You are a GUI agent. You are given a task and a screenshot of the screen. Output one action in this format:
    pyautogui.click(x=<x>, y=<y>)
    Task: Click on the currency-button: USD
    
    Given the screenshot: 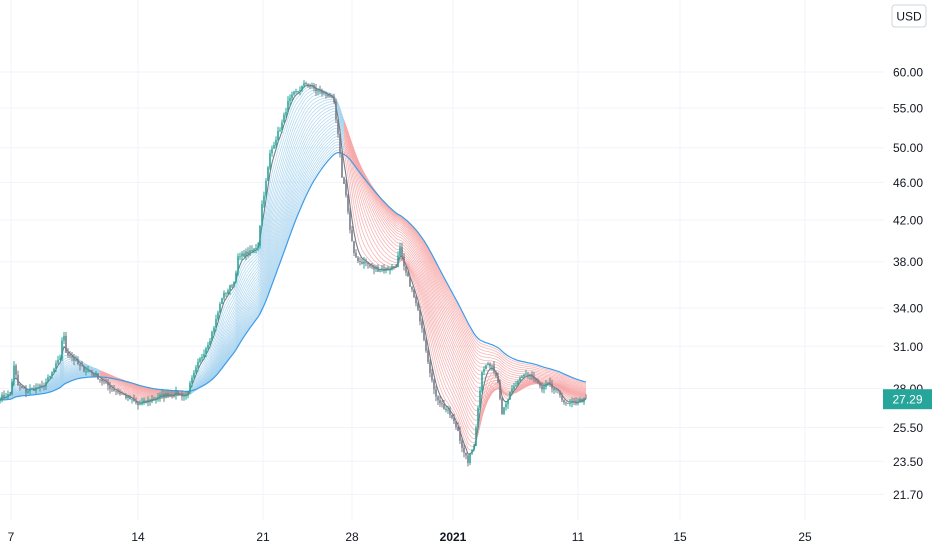 What is the action you would take?
    pyautogui.click(x=909, y=16)
    